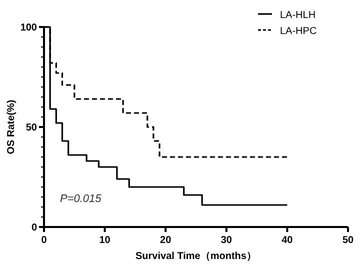  What do you see at coordinates (11, 127) in the screenshot?
I see `y-axis-title: OS Rate(%)` at bounding box center [11, 127].